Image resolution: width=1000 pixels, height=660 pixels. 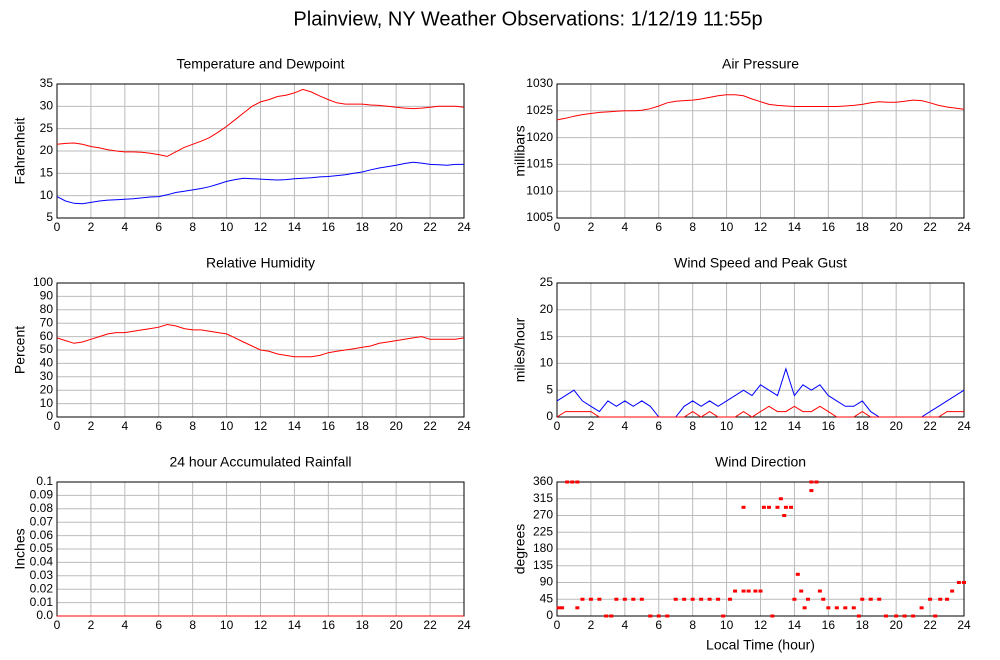 What do you see at coordinates (43, 282) in the screenshot?
I see `y-tick-label: 100` at bounding box center [43, 282].